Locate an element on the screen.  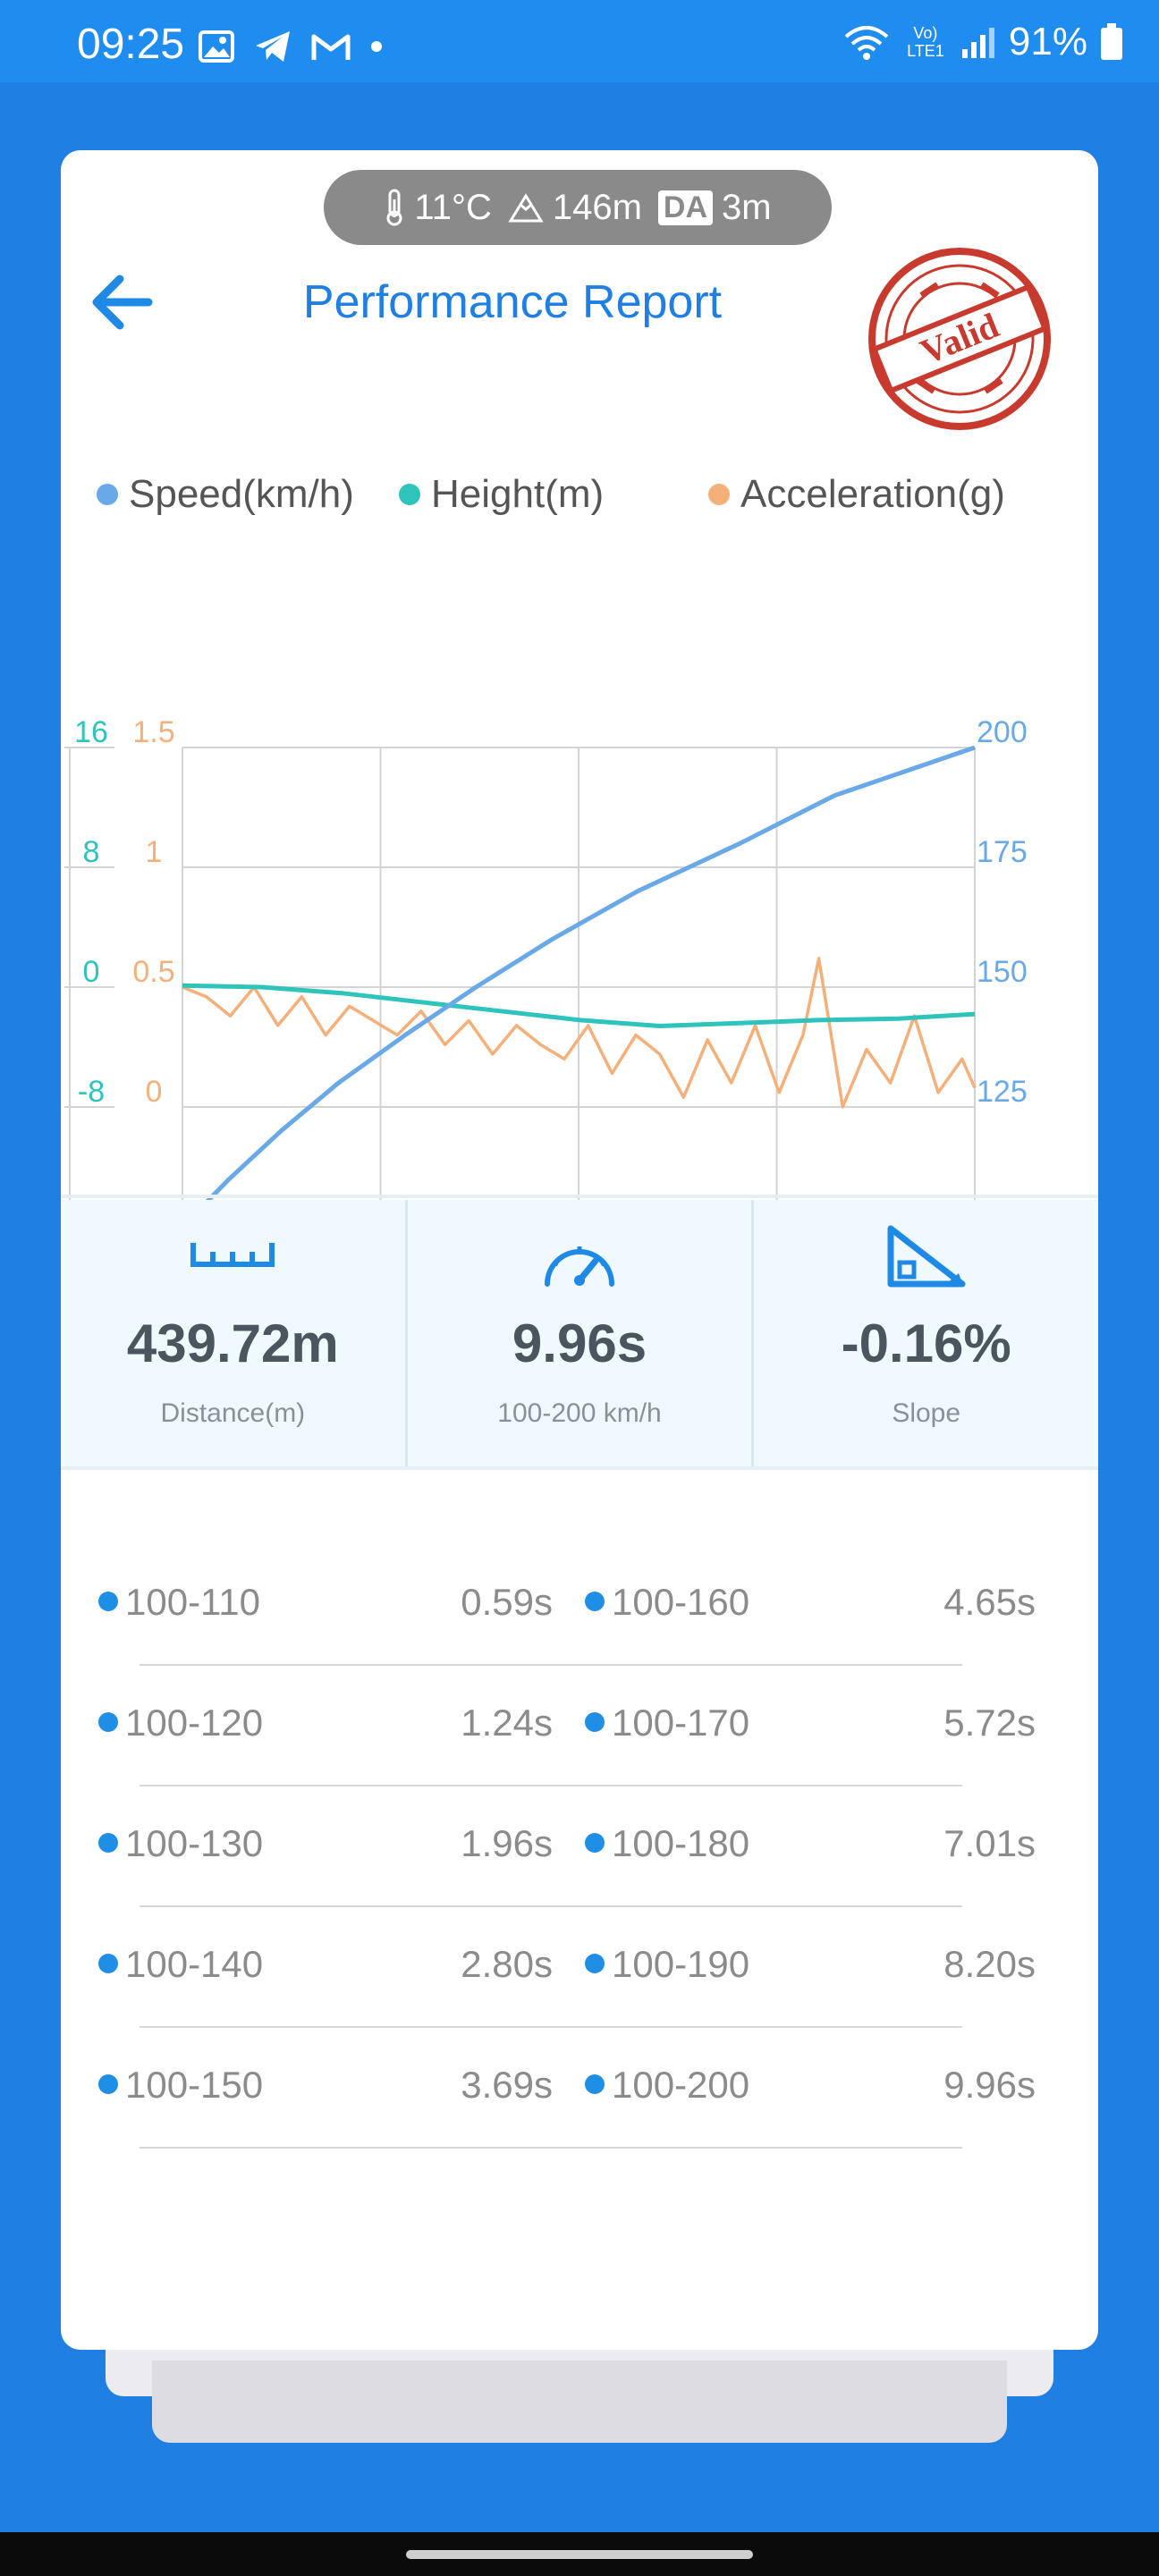
table-row: 100-140 2.80s 100-190 8.20s is located at coordinates (579, 1967).